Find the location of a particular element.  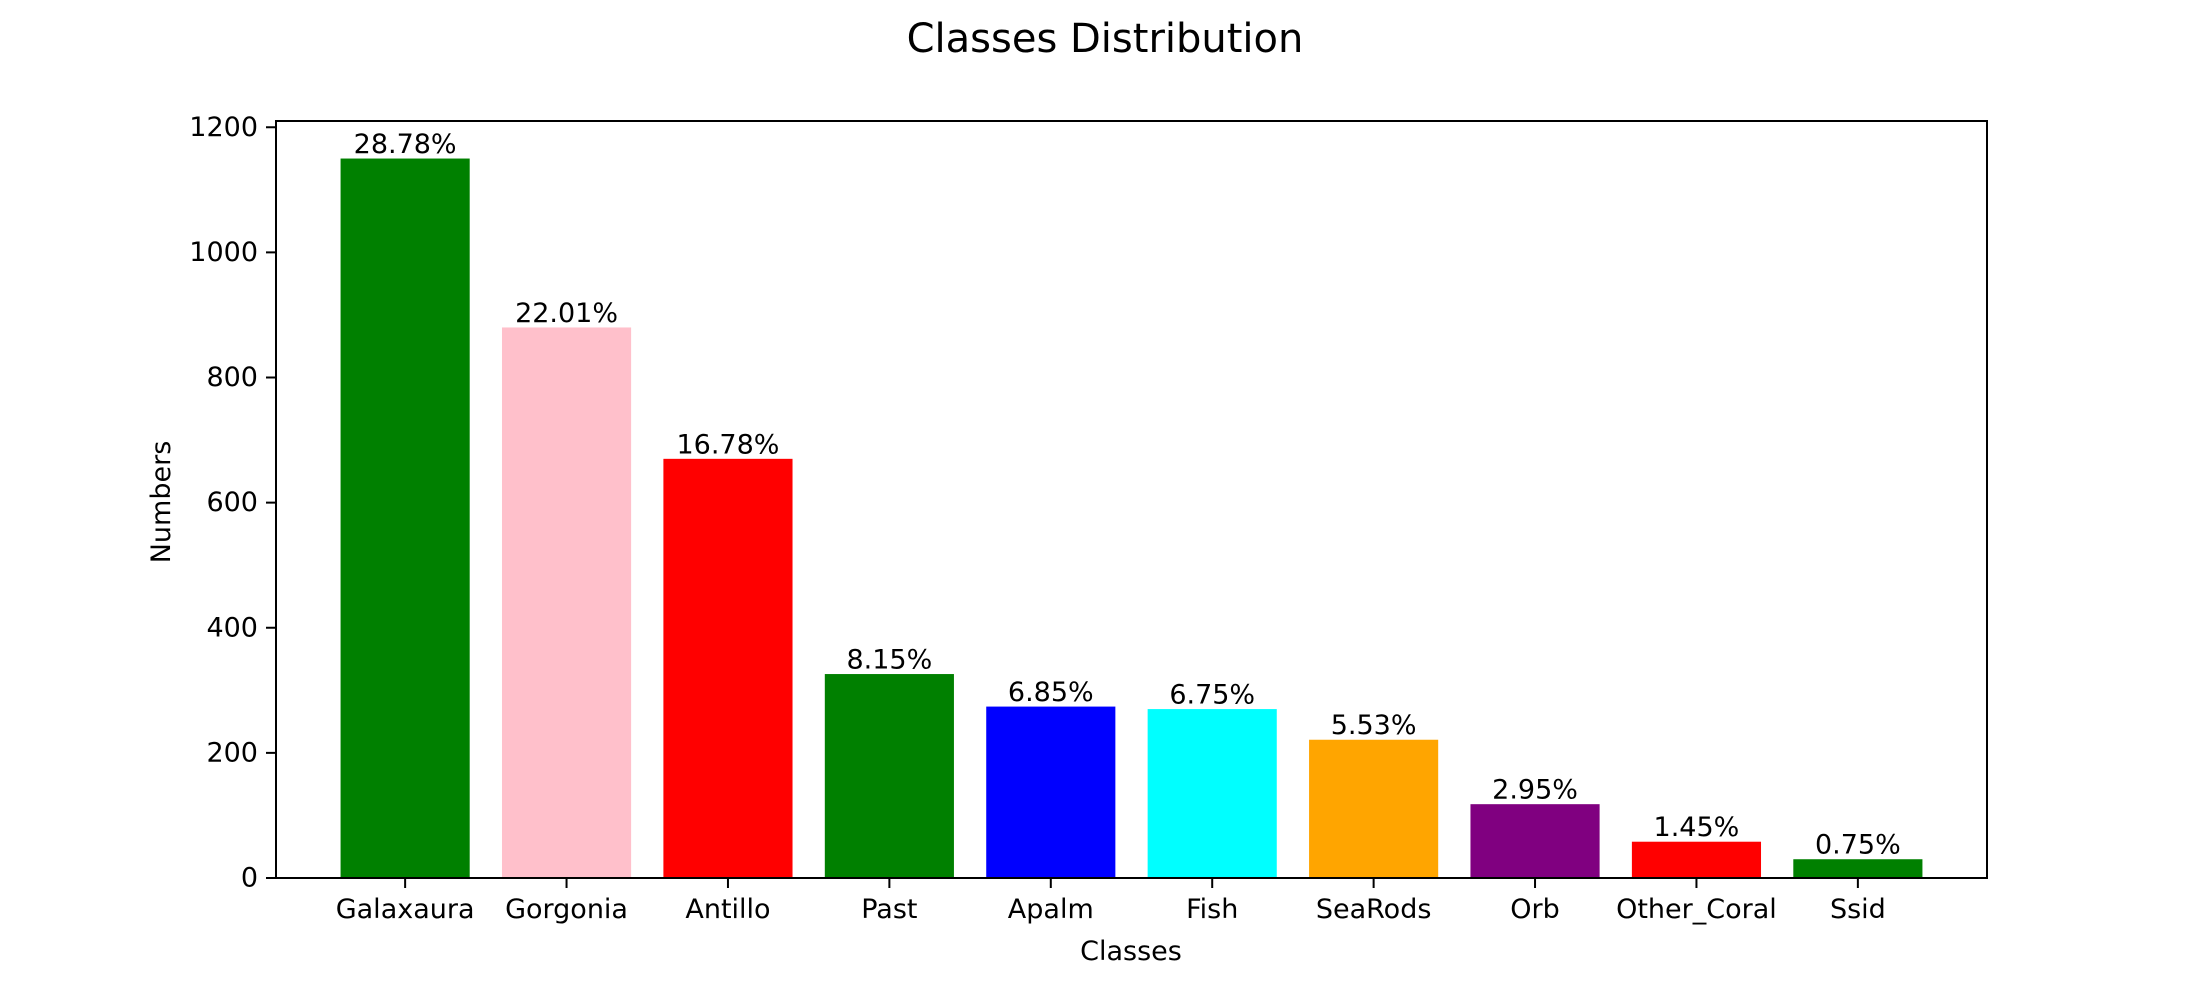

bar-label-searods: 5.53% is located at coordinates (1374, 725).